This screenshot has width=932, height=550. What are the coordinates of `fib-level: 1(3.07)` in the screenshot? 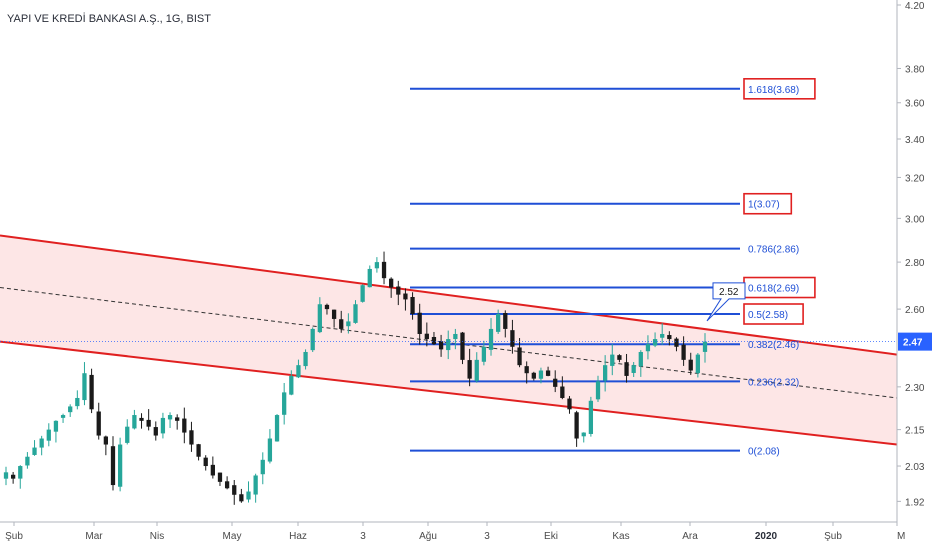 It's located at (601, 203).